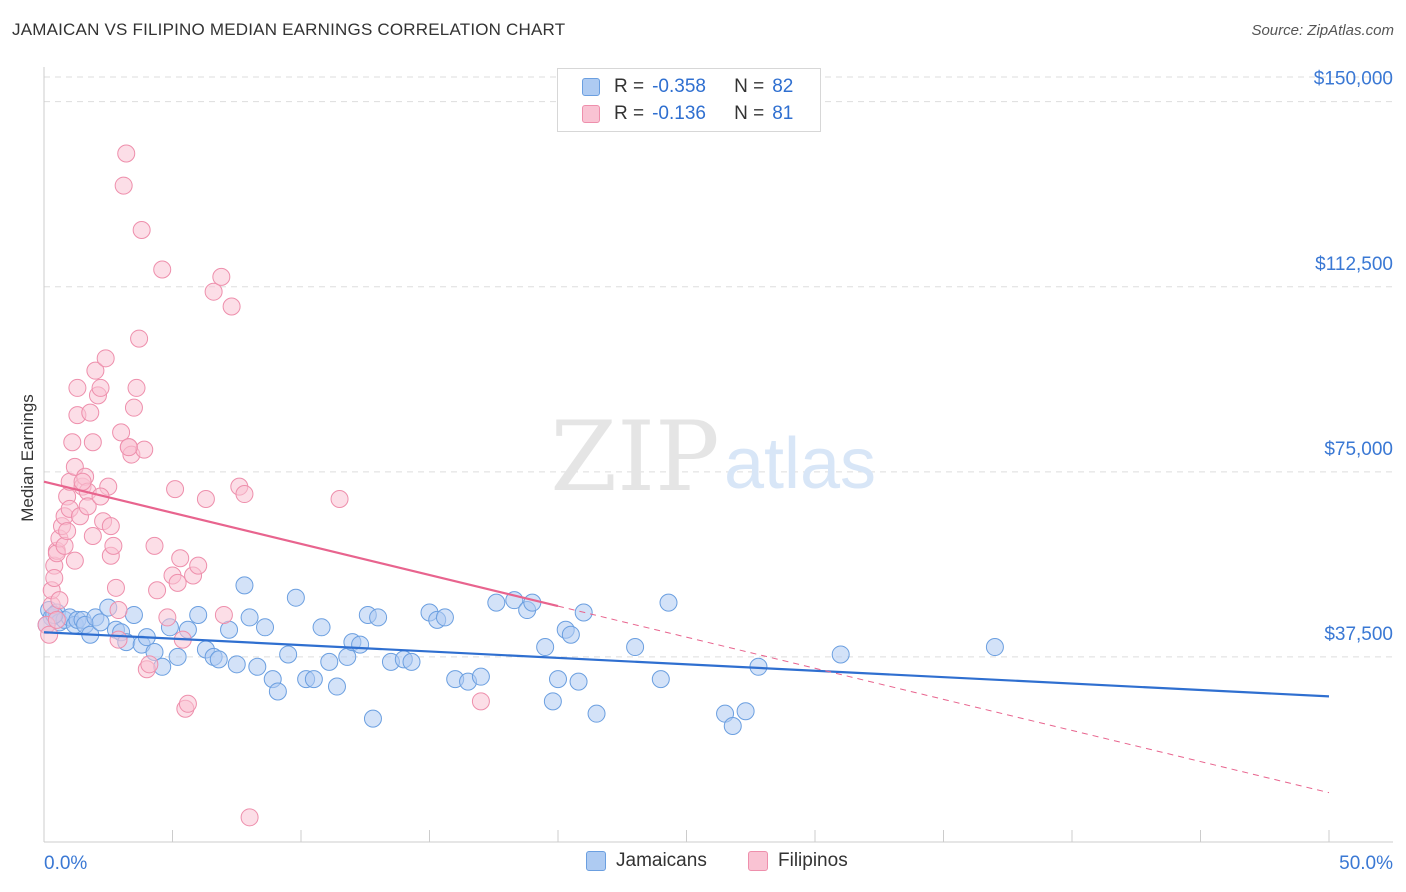 The image size is (1406, 892). What do you see at coordinates (813, 860) in the screenshot?
I see `filipinos-legend-label: Filipinos` at bounding box center [813, 860].